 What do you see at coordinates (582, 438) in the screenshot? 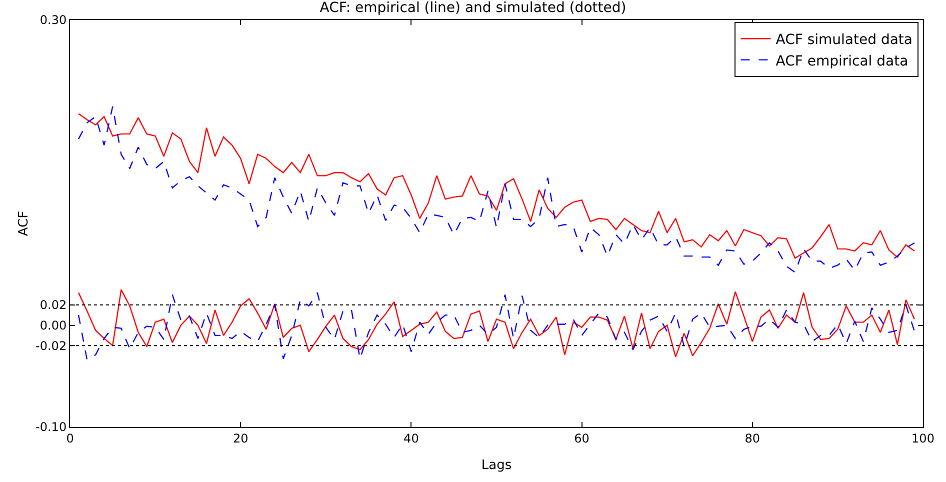
I see `x-tick-label: 60` at bounding box center [582, 438].